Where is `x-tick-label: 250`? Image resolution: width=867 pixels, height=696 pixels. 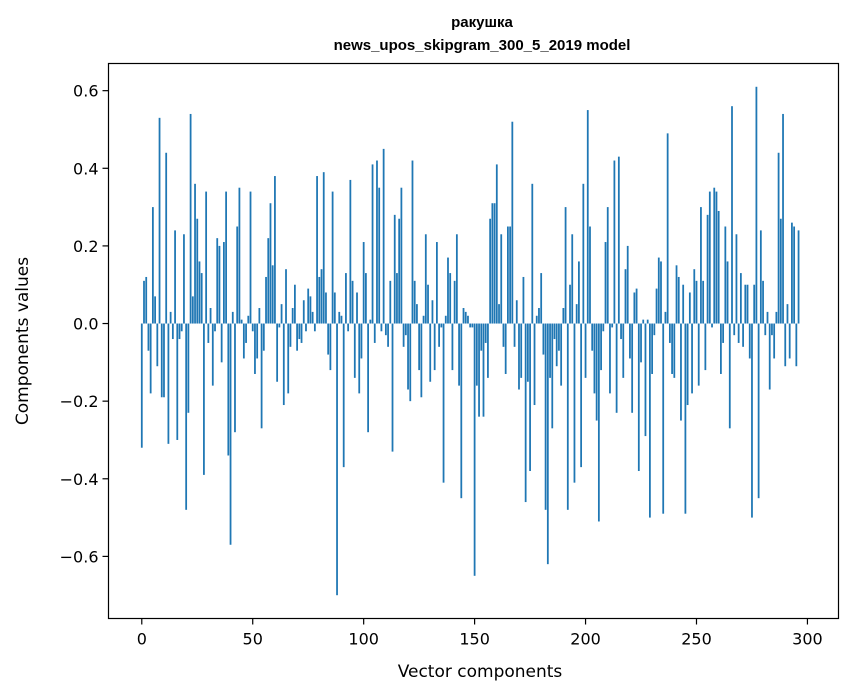
x-tick-label: 250 is located at coordinates (696, 639).